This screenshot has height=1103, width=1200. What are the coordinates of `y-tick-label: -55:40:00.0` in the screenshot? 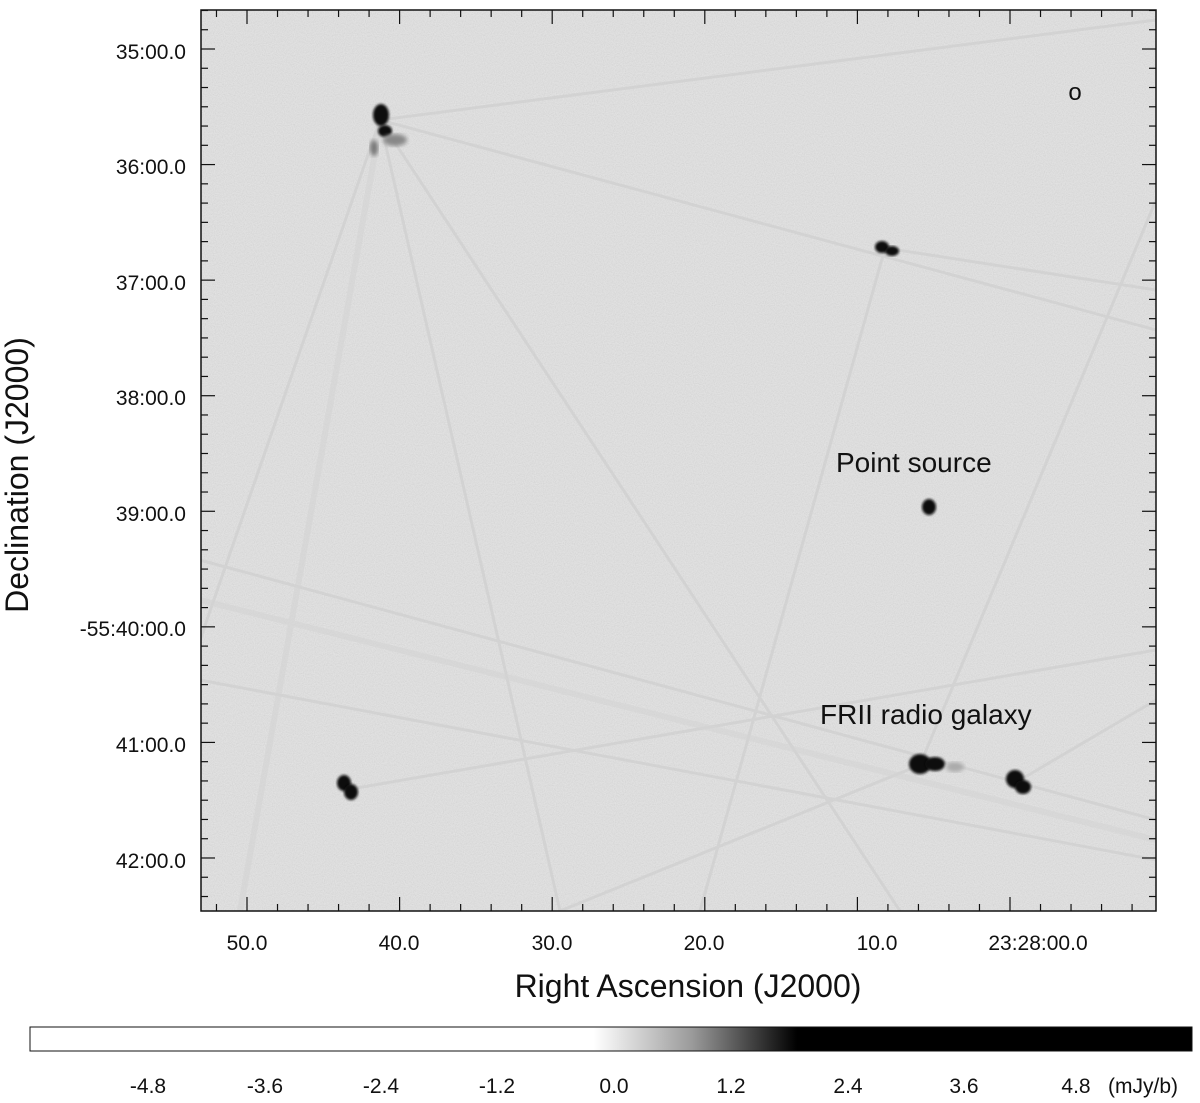 It's located at (133, 629).